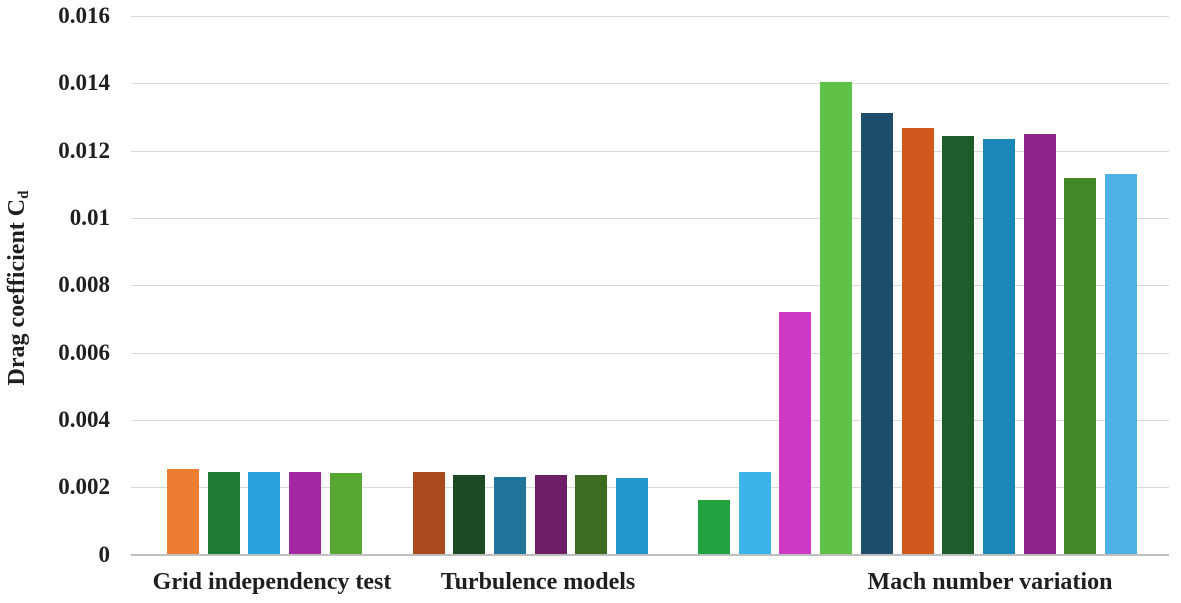 Image resolution: width=1181 pixels, height=603 pixels. I want to click on y-tick-label: 0.004, so click(84, 419).